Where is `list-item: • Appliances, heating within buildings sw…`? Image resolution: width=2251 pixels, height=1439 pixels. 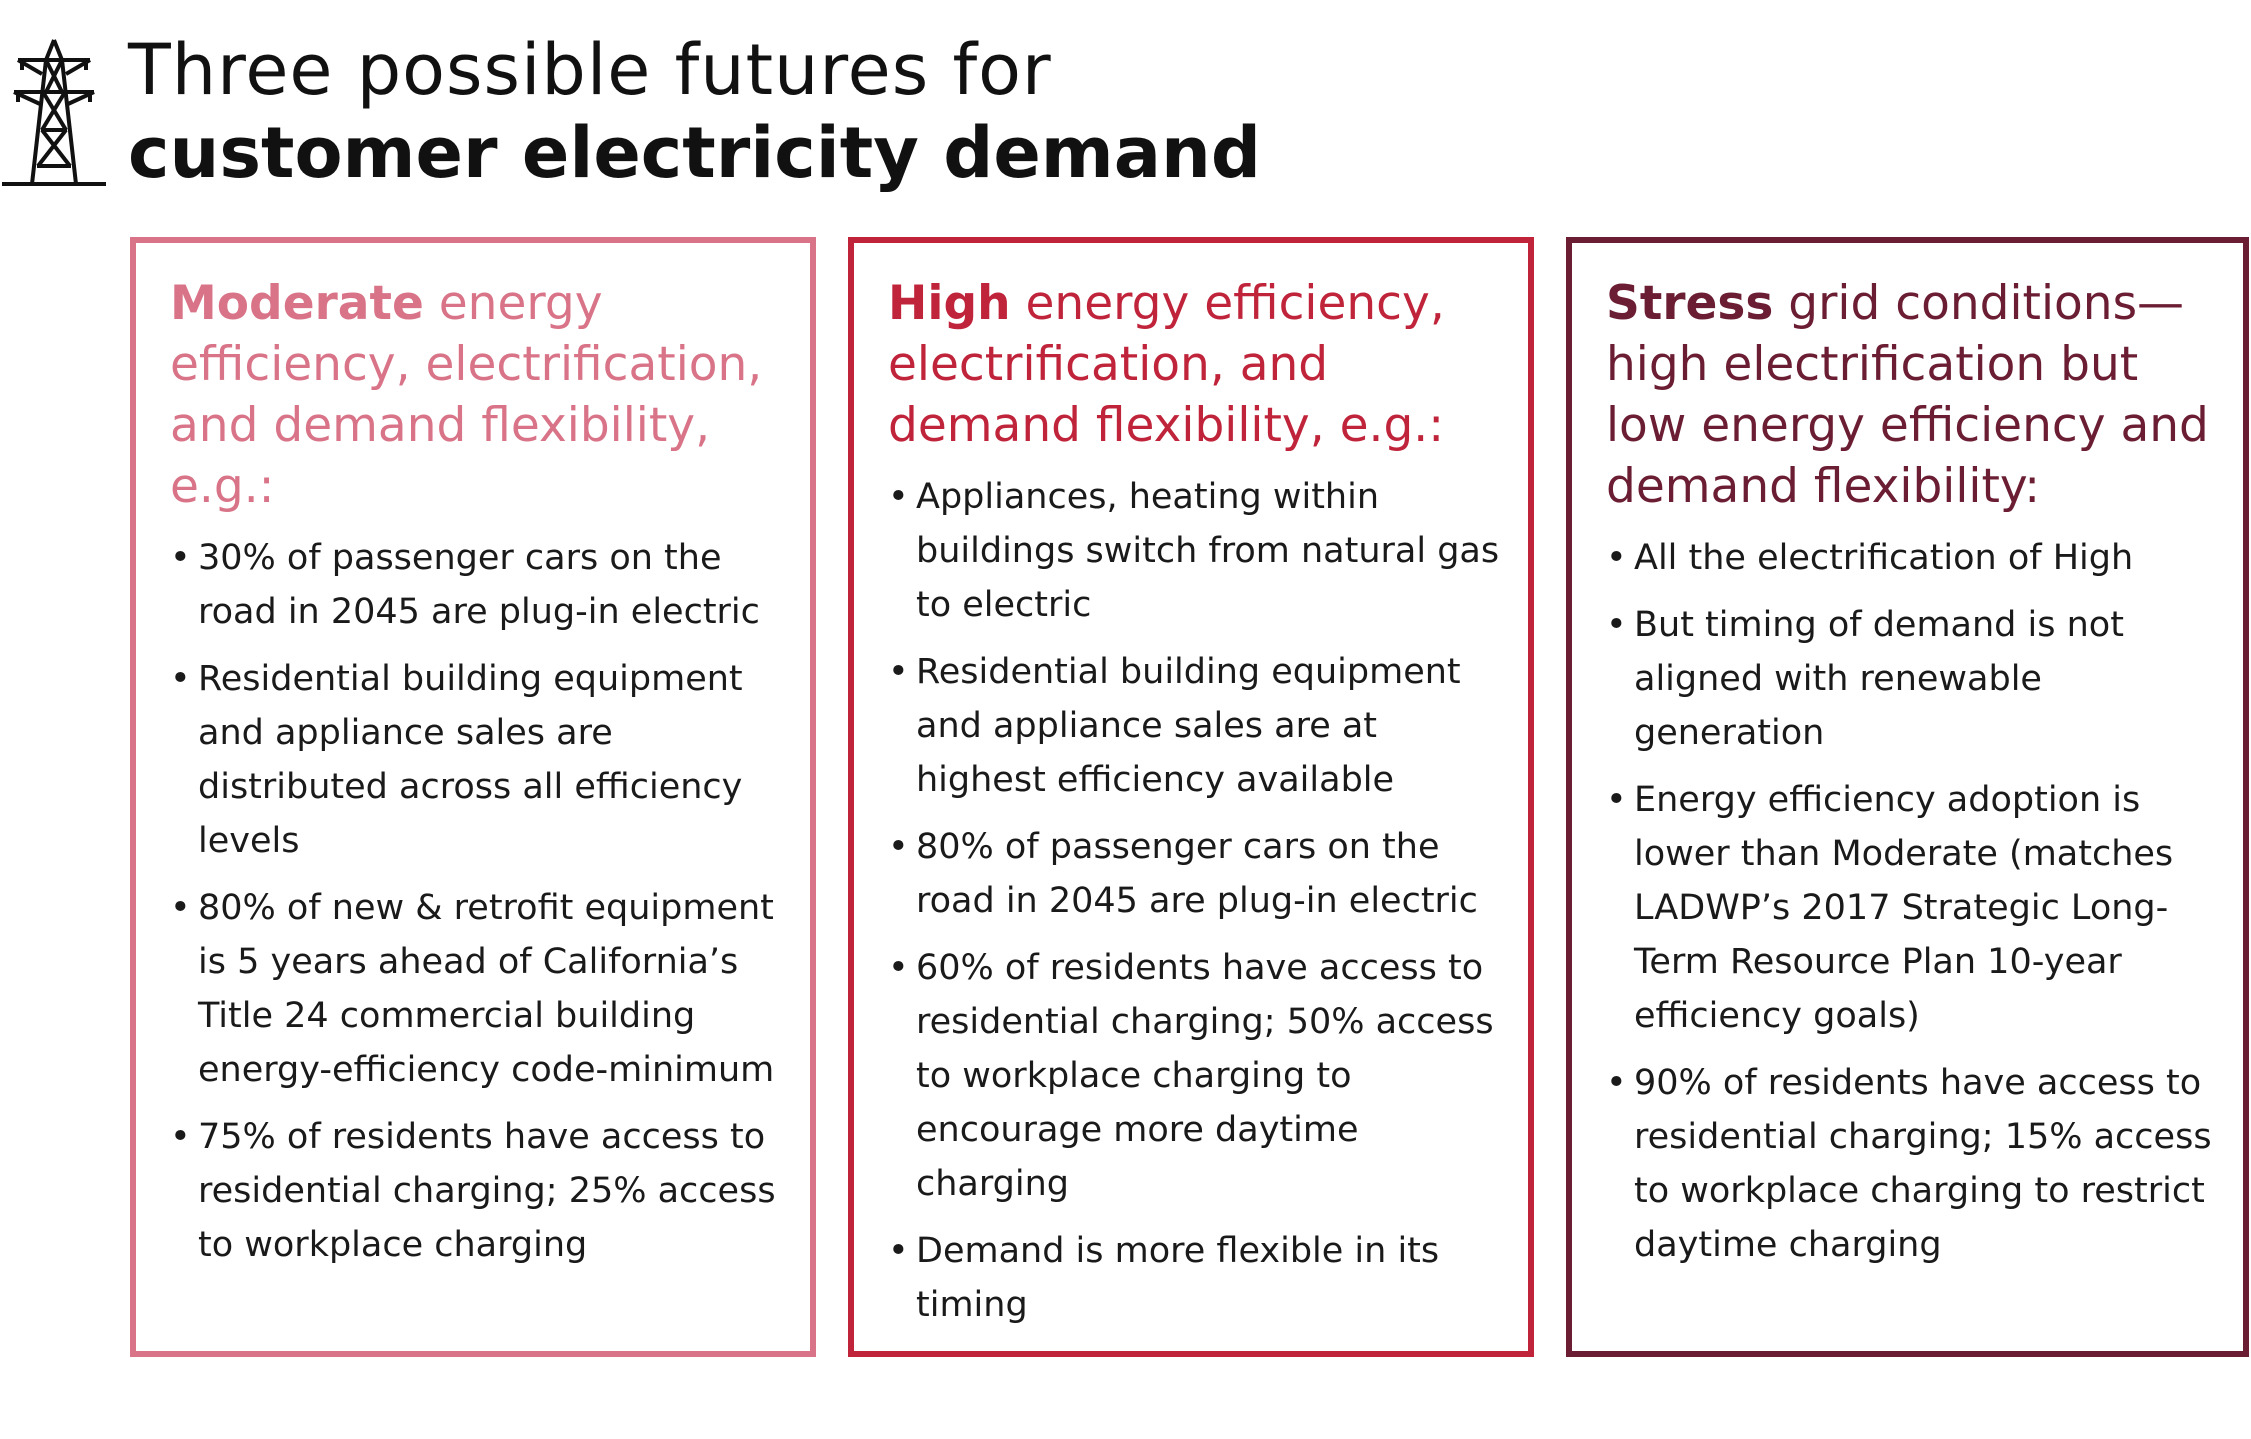
list-item: • Appliances, heating within buildings sw… is located at coordinates (1196, 551).